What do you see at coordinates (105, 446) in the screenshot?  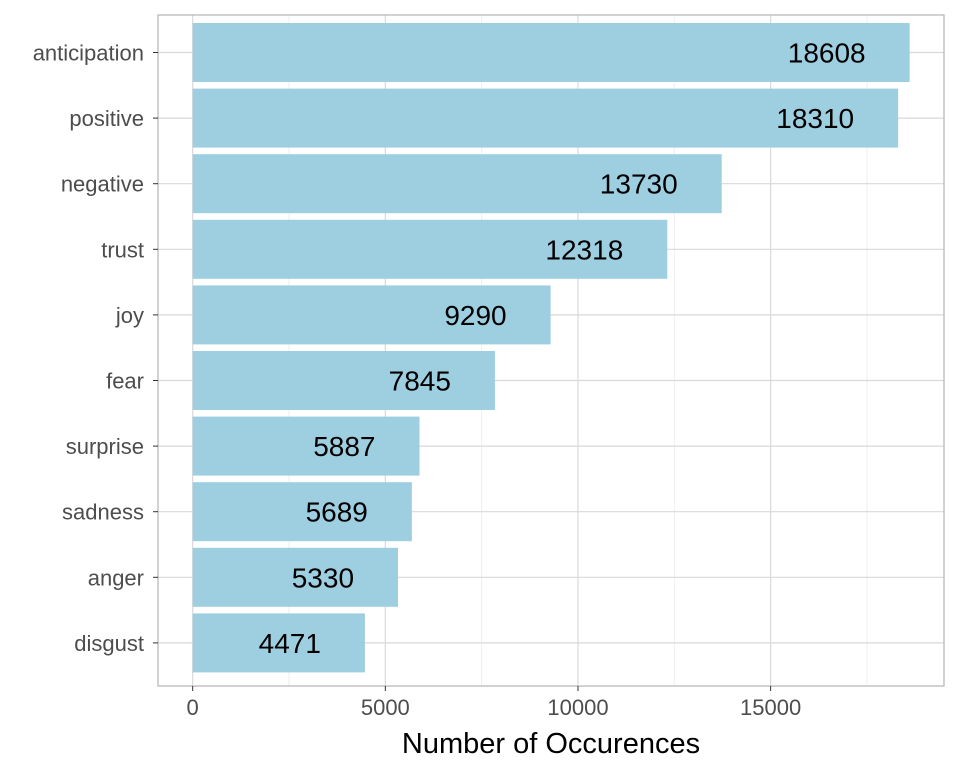 I see `y-tick-label-surprise: surprise` at bounding box center [105, 446].